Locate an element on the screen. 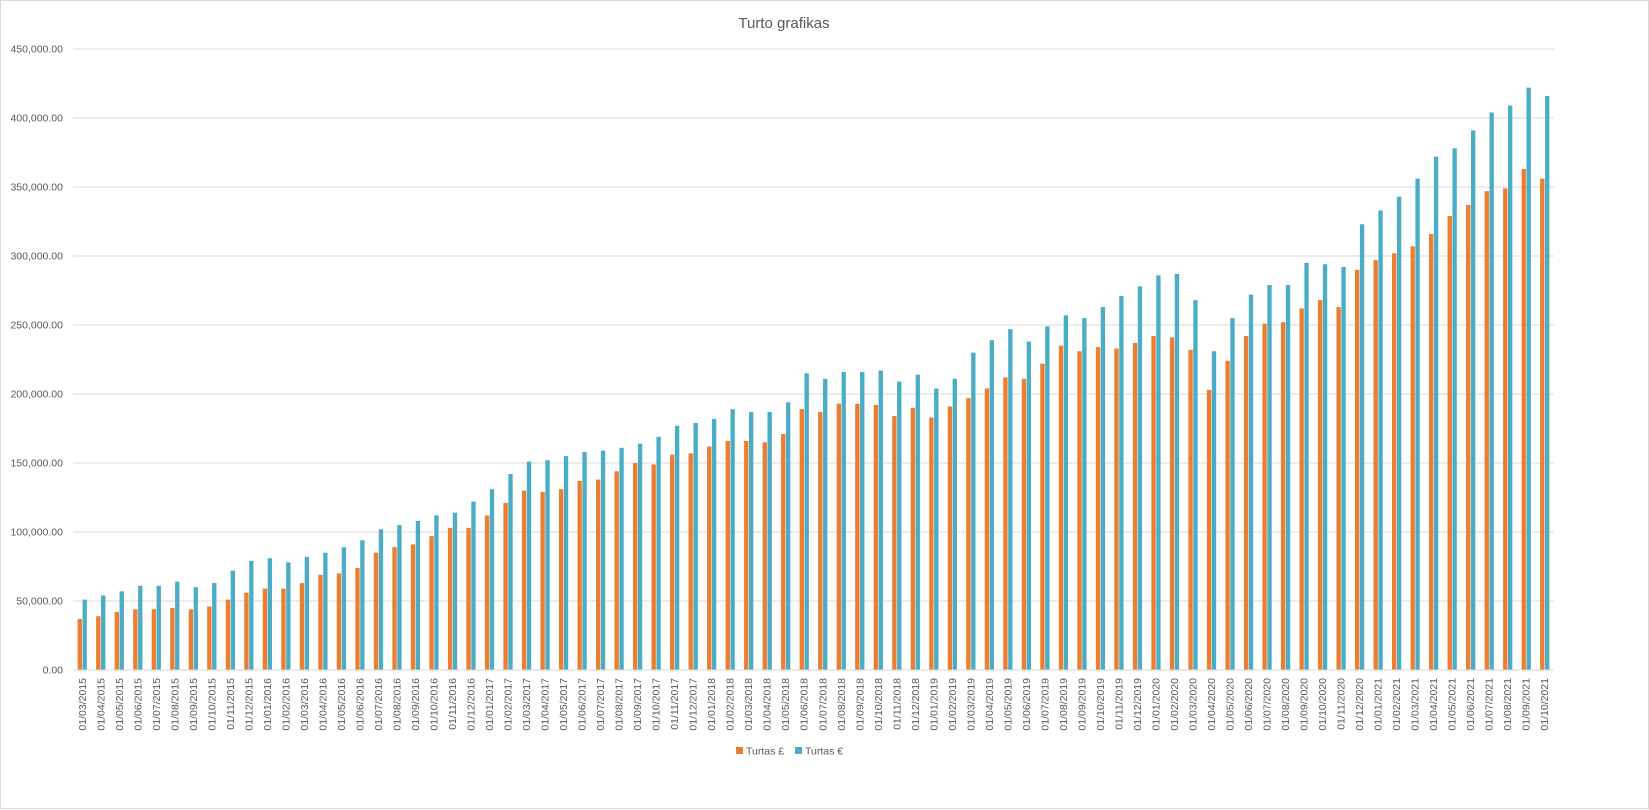  x-tick-label: 01/02/2017 is located at coordinates (509, 704).